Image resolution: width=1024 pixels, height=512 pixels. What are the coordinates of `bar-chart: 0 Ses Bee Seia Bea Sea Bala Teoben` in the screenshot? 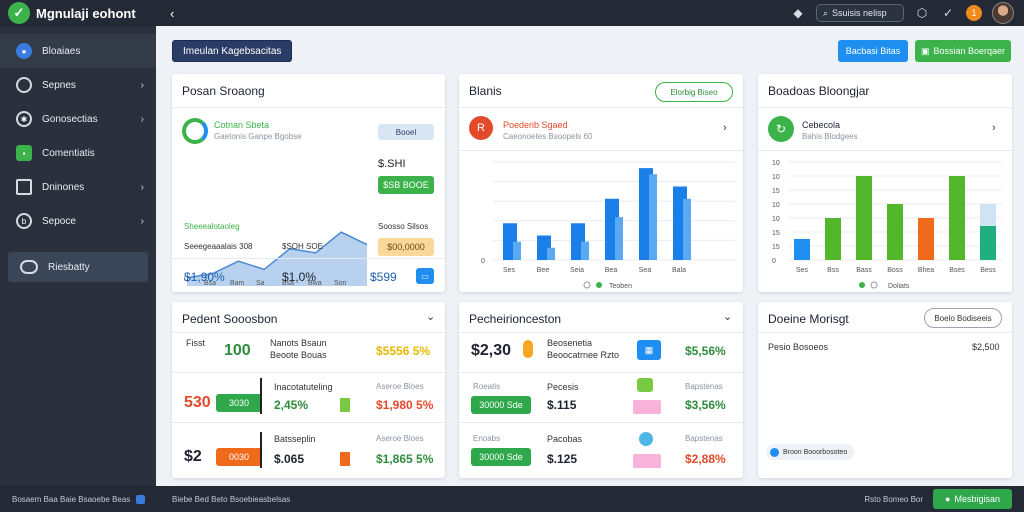 It's located at (608, 225).